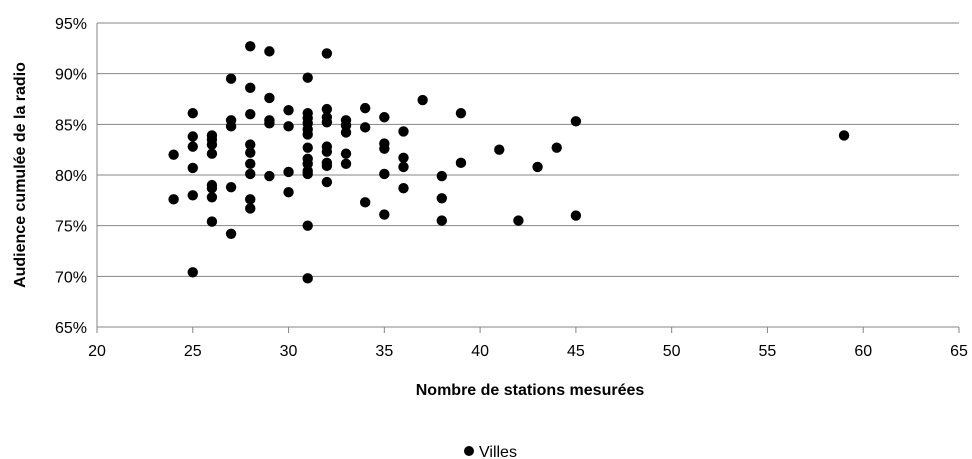 The image size is (972, 459). I want to click on x-tick-label: 55, so click(768, 351).